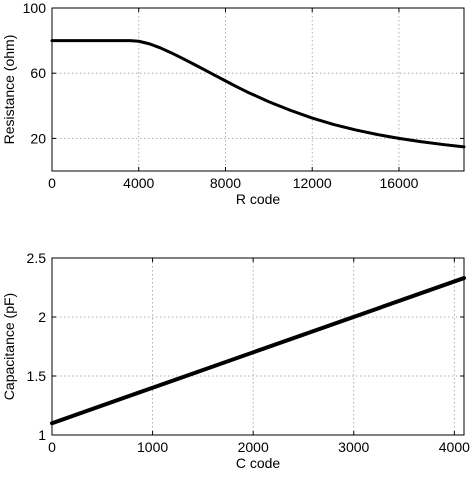 The width and height of the screenshot is (474, 480). What do you see at coordinates (398, 183) in the screenshot?
I see `resistance-x-tick-label: 16000` at bounding box center [398, 183].